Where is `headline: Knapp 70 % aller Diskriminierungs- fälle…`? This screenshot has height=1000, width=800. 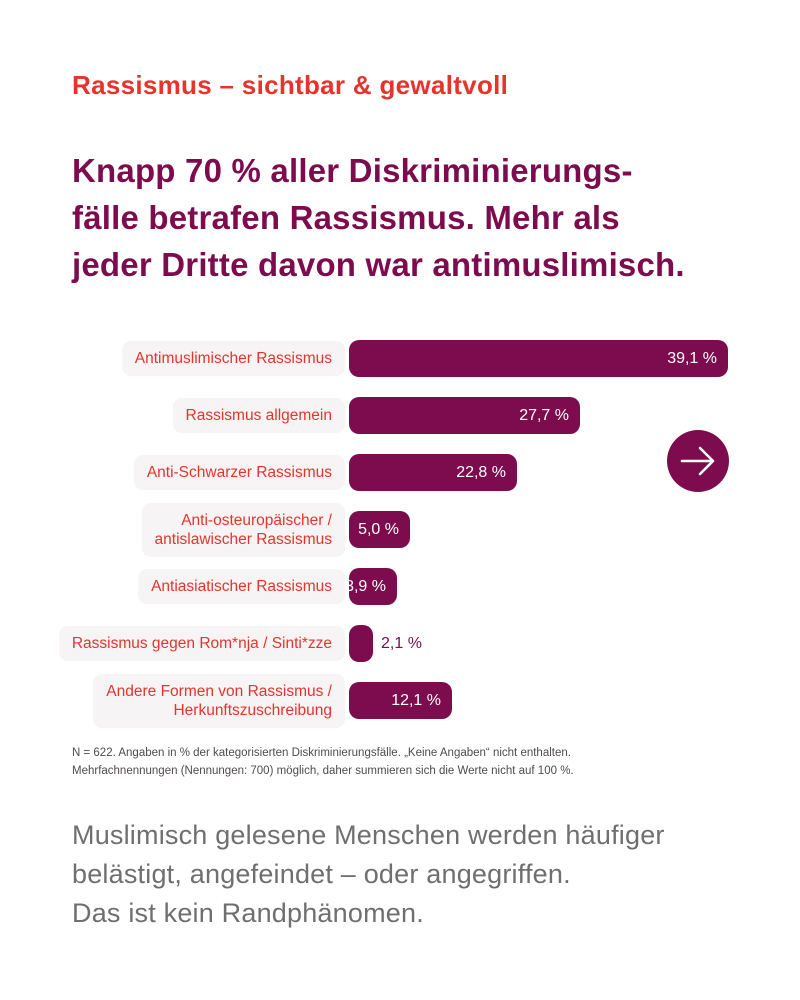 headline: Knapp 70 % aller Diskriminierungs- fälle… is located at coordinates (378, 217).